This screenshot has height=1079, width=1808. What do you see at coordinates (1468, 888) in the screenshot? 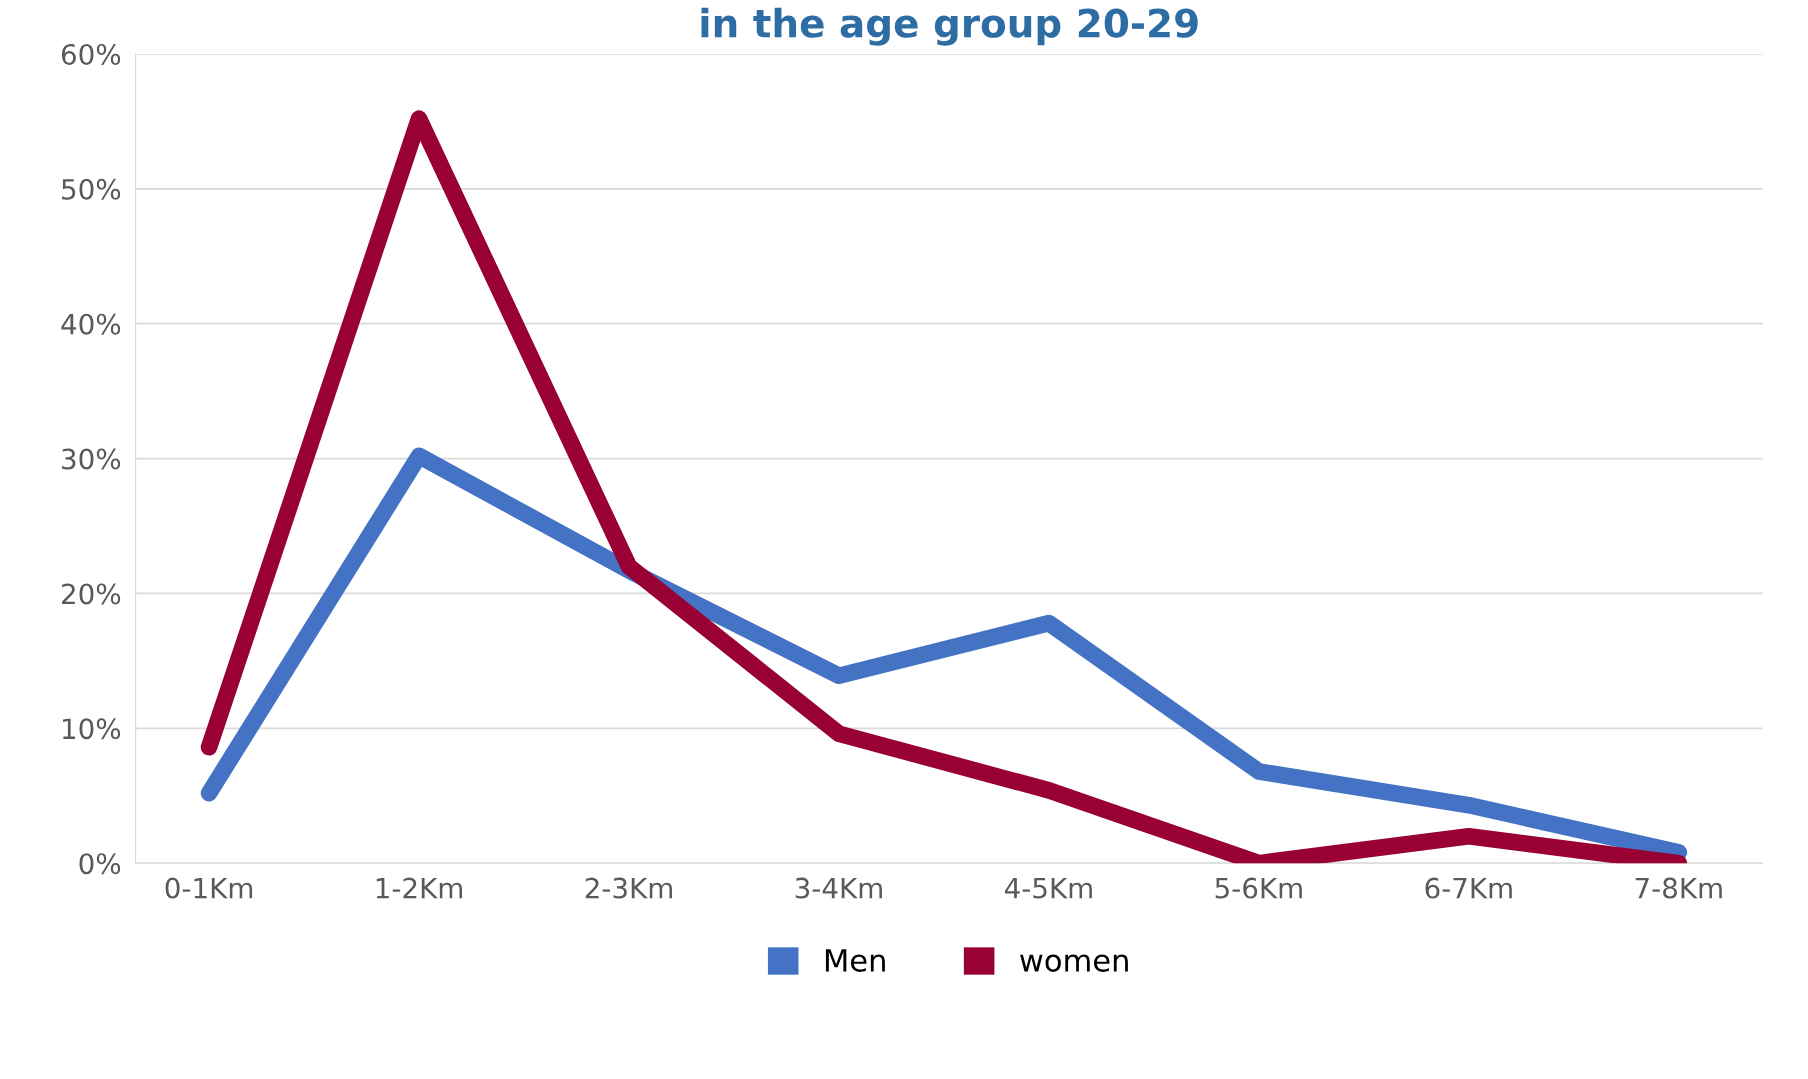
I see `x-tick-label: 6-7Km` at bounding box center [1468, 888].